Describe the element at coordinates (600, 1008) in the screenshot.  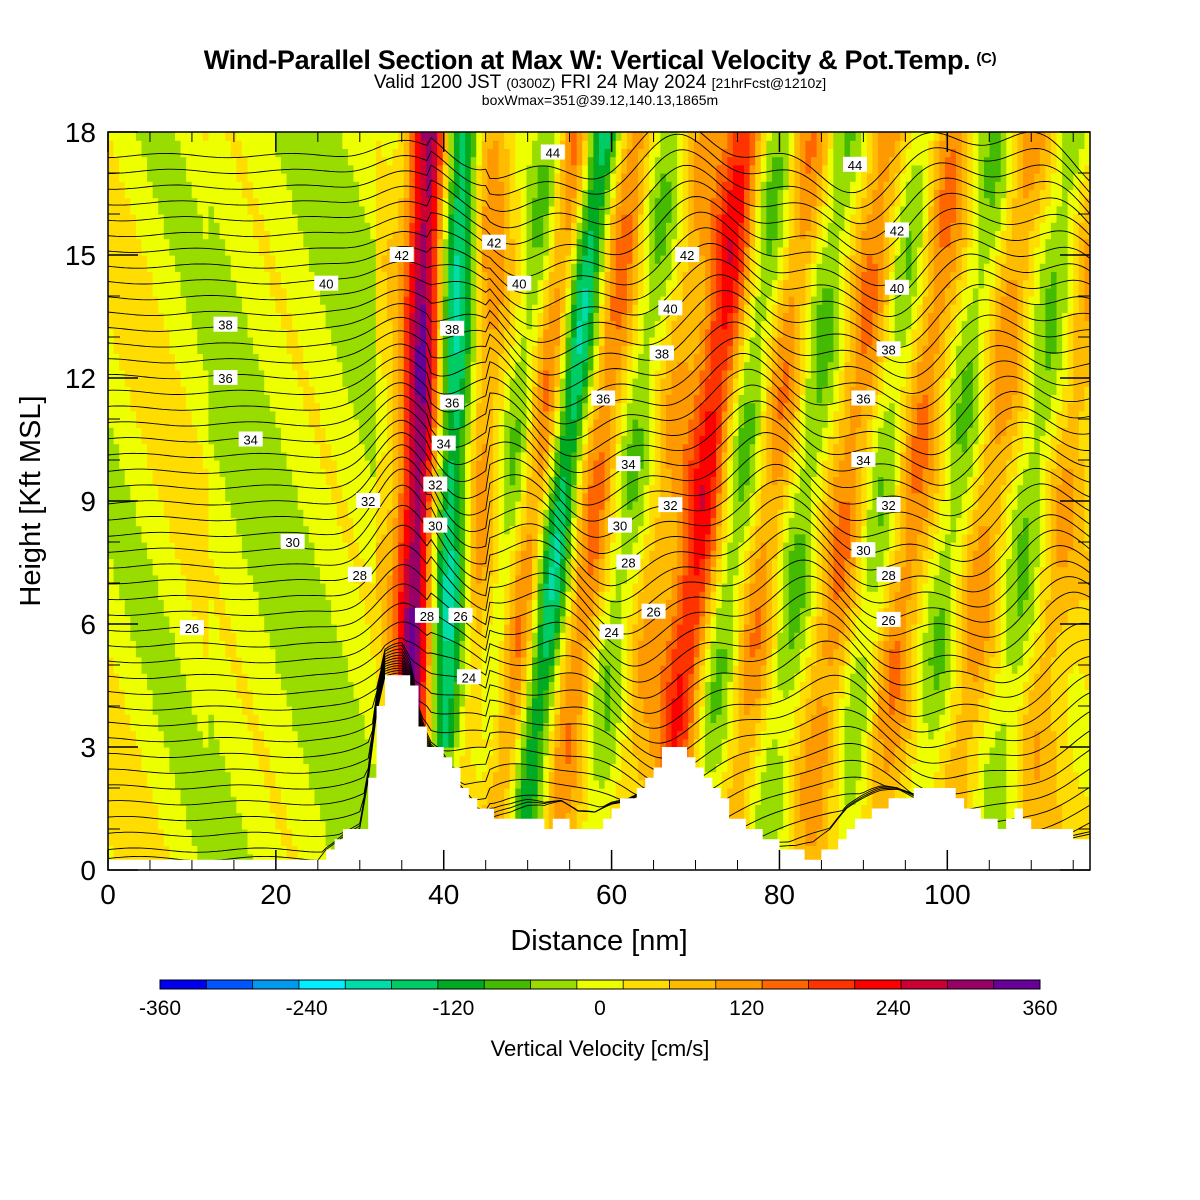
I see `colorbar-tick-label: 0` at that location.